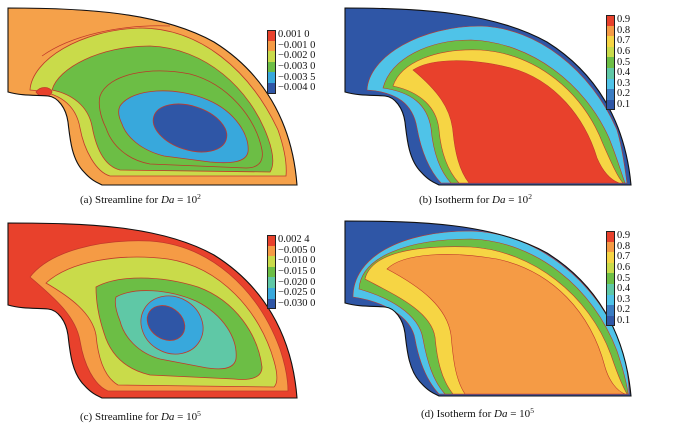  I want to click on legend-label: −0.030 0, so click(297, 303).